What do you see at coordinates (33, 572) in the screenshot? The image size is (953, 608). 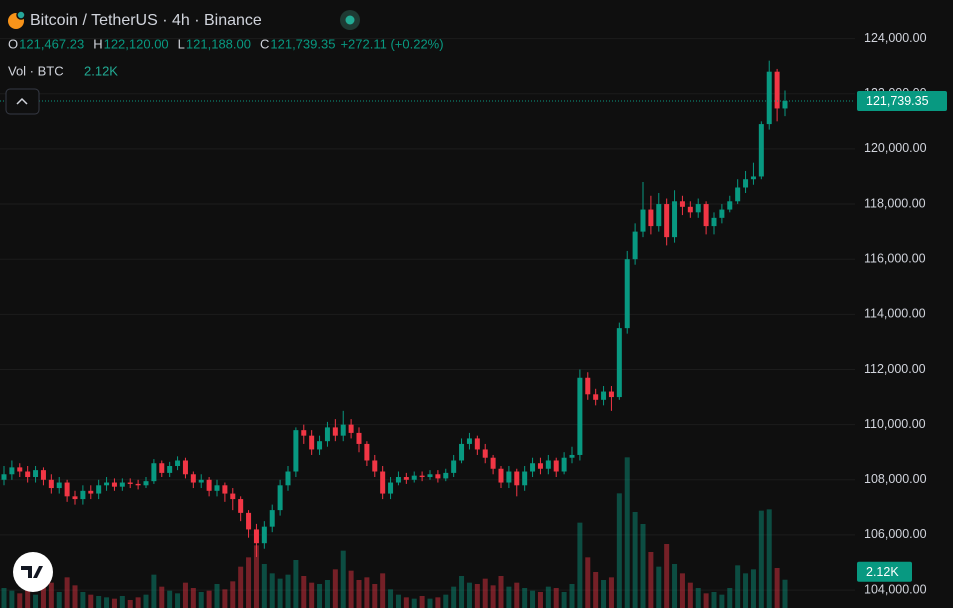 I see `logo-badge` at bounding box center [33, 572].